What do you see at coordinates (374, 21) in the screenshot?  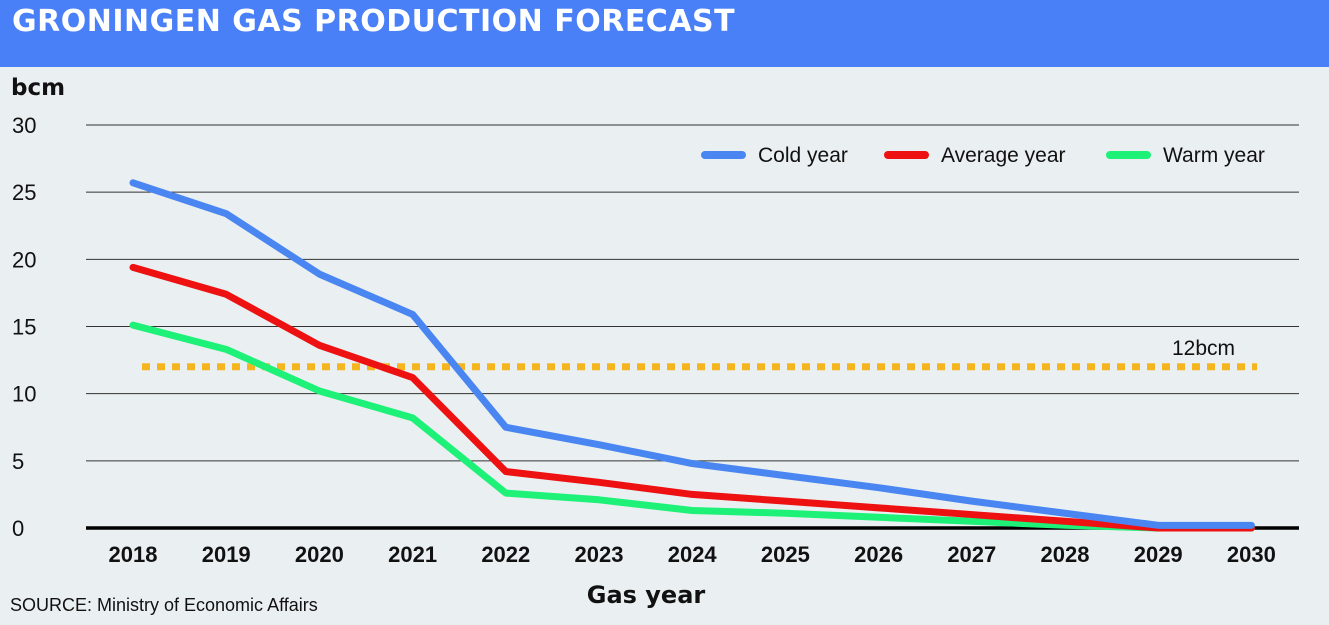 I see `chart-title: GRONINGEN GAS PRODUCTION FORECAST` at bounding box center [374, 21].